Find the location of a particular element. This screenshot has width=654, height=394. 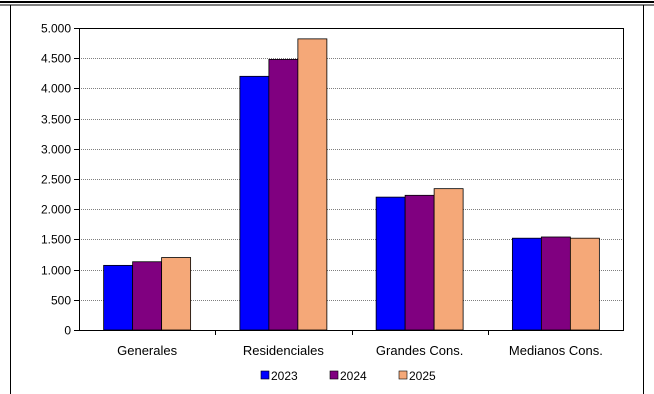

x-category-label: Generales is located at coordinates (147, 350).